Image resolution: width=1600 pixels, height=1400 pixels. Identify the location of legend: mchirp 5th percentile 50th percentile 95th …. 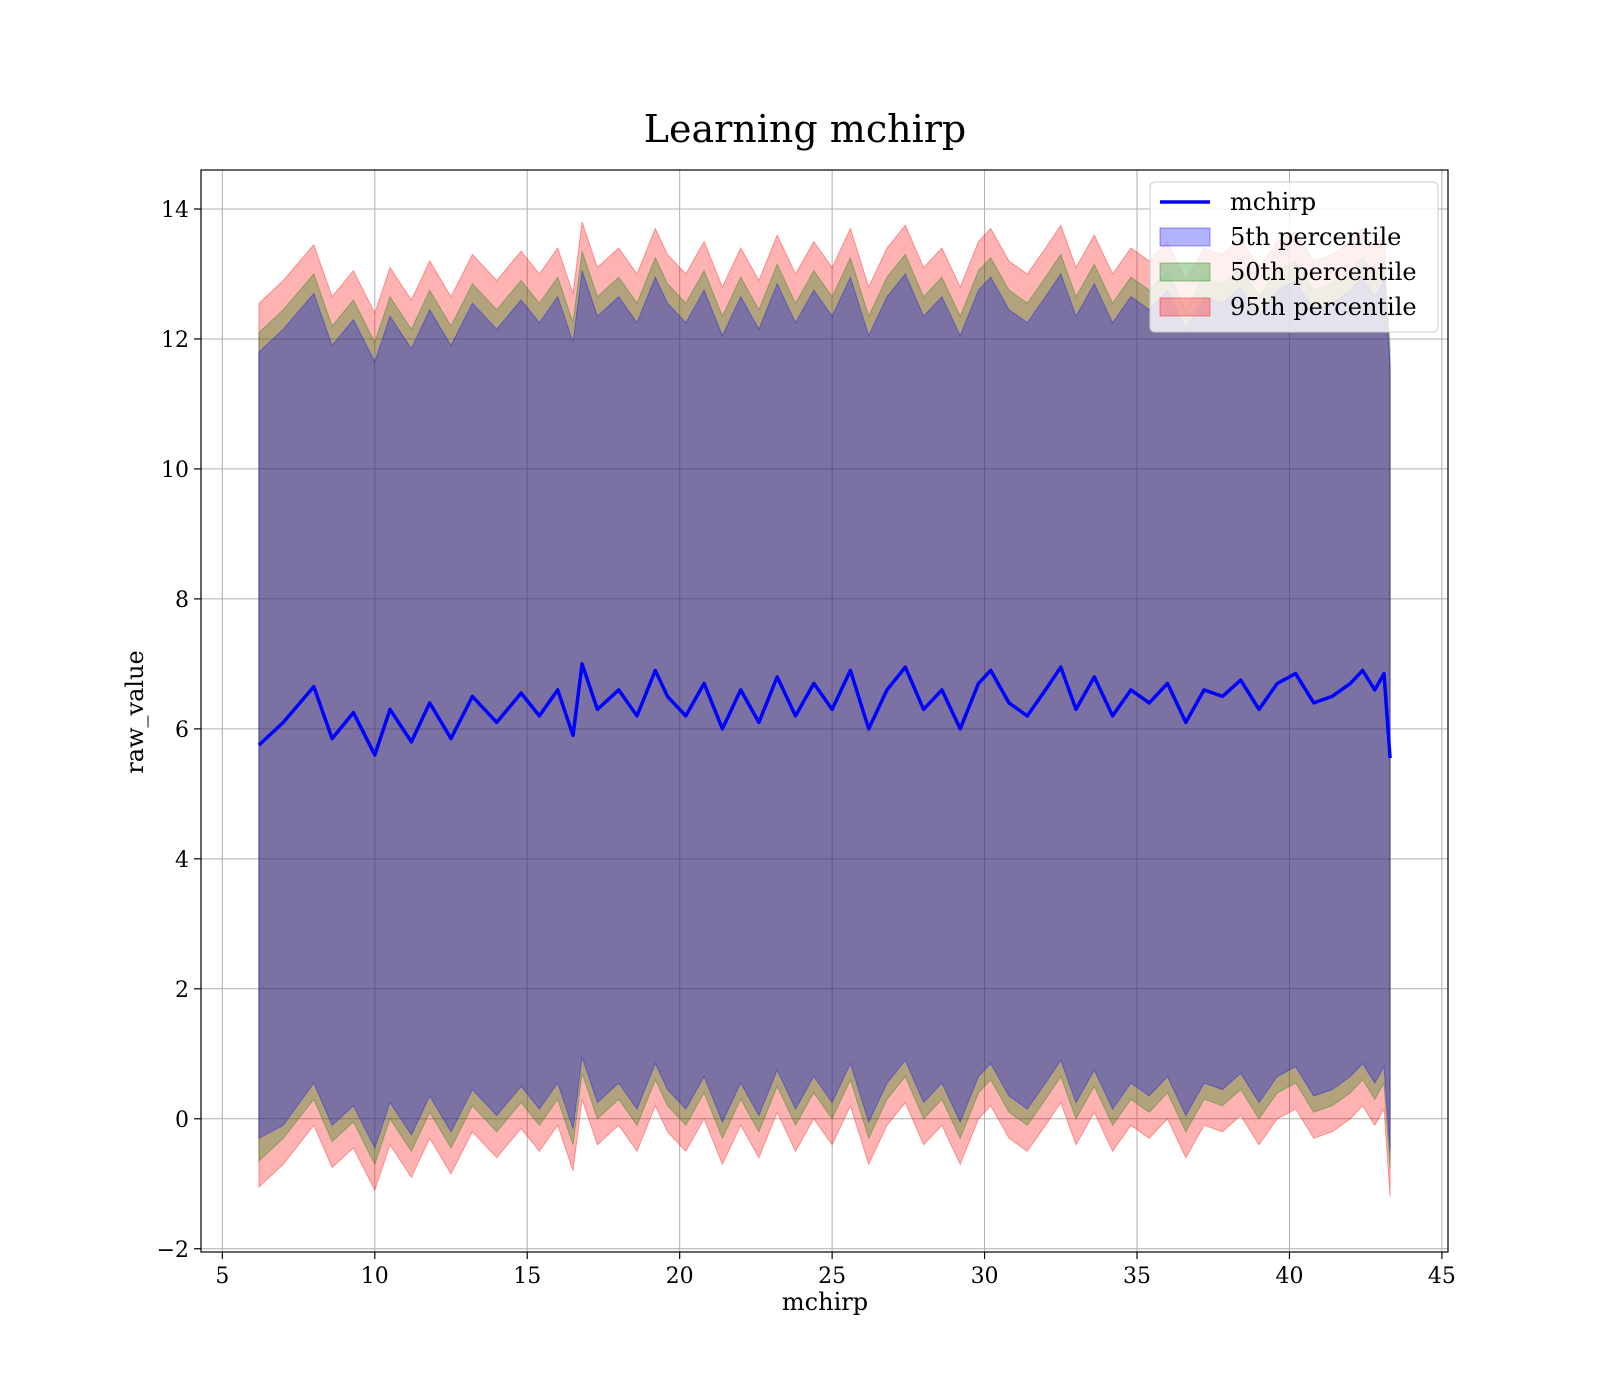
(1294, 257).